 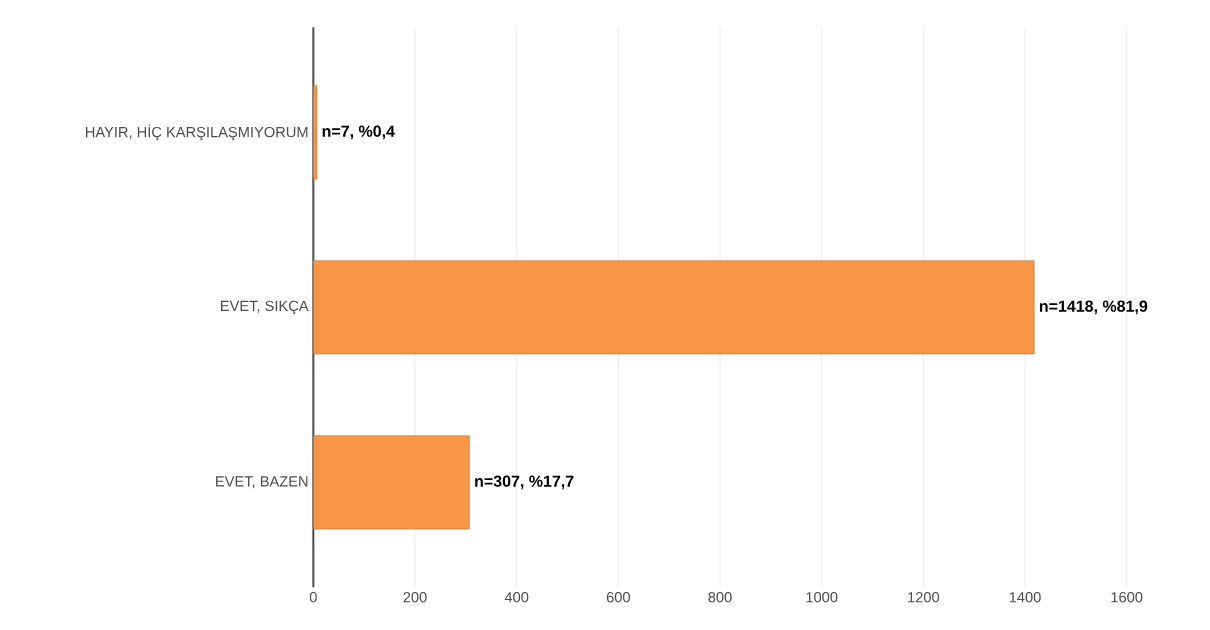 What do you see at coordinates (524, 482) in the screenshot?
I see `data-label: n=307, %17,7` at bounding box center [524, 482].